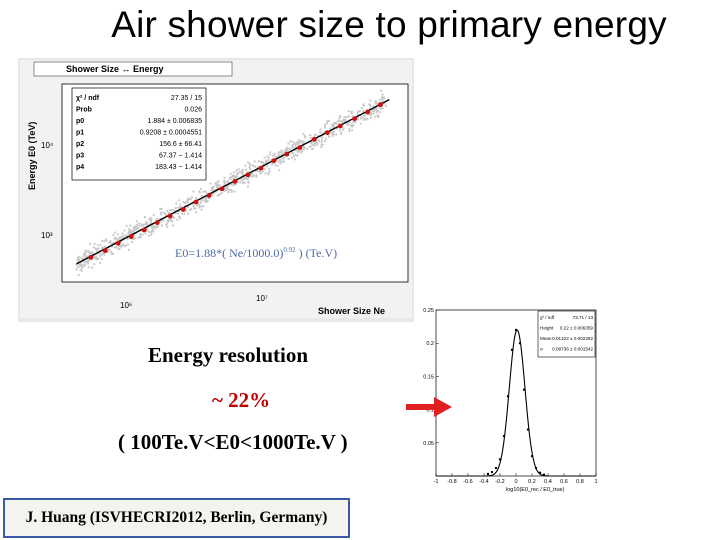  Describe the element at coordinates (178, 167) in the screenshot. I see `stat-value: 183.43 − 1.414` at that location.